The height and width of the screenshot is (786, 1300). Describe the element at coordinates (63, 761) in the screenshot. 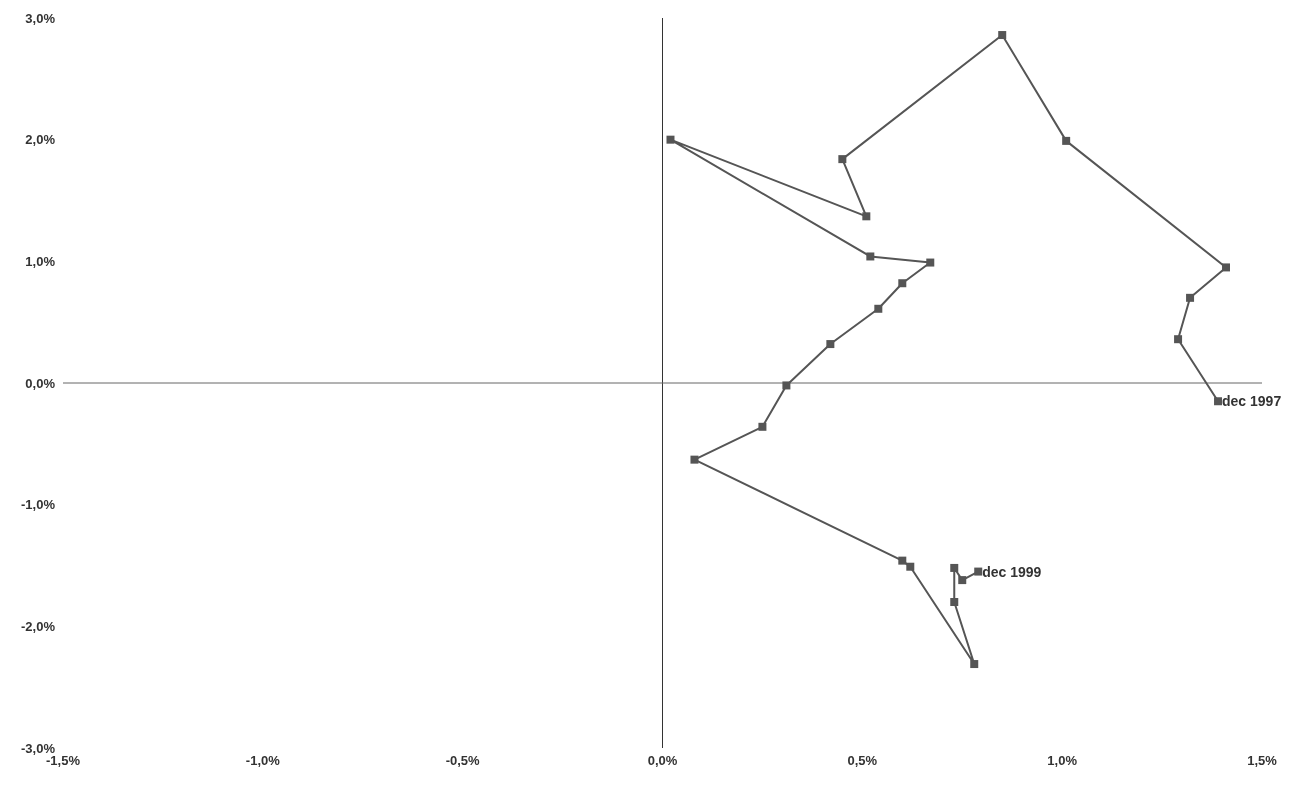

I see `x-tick-label: -1,5%` at that location.